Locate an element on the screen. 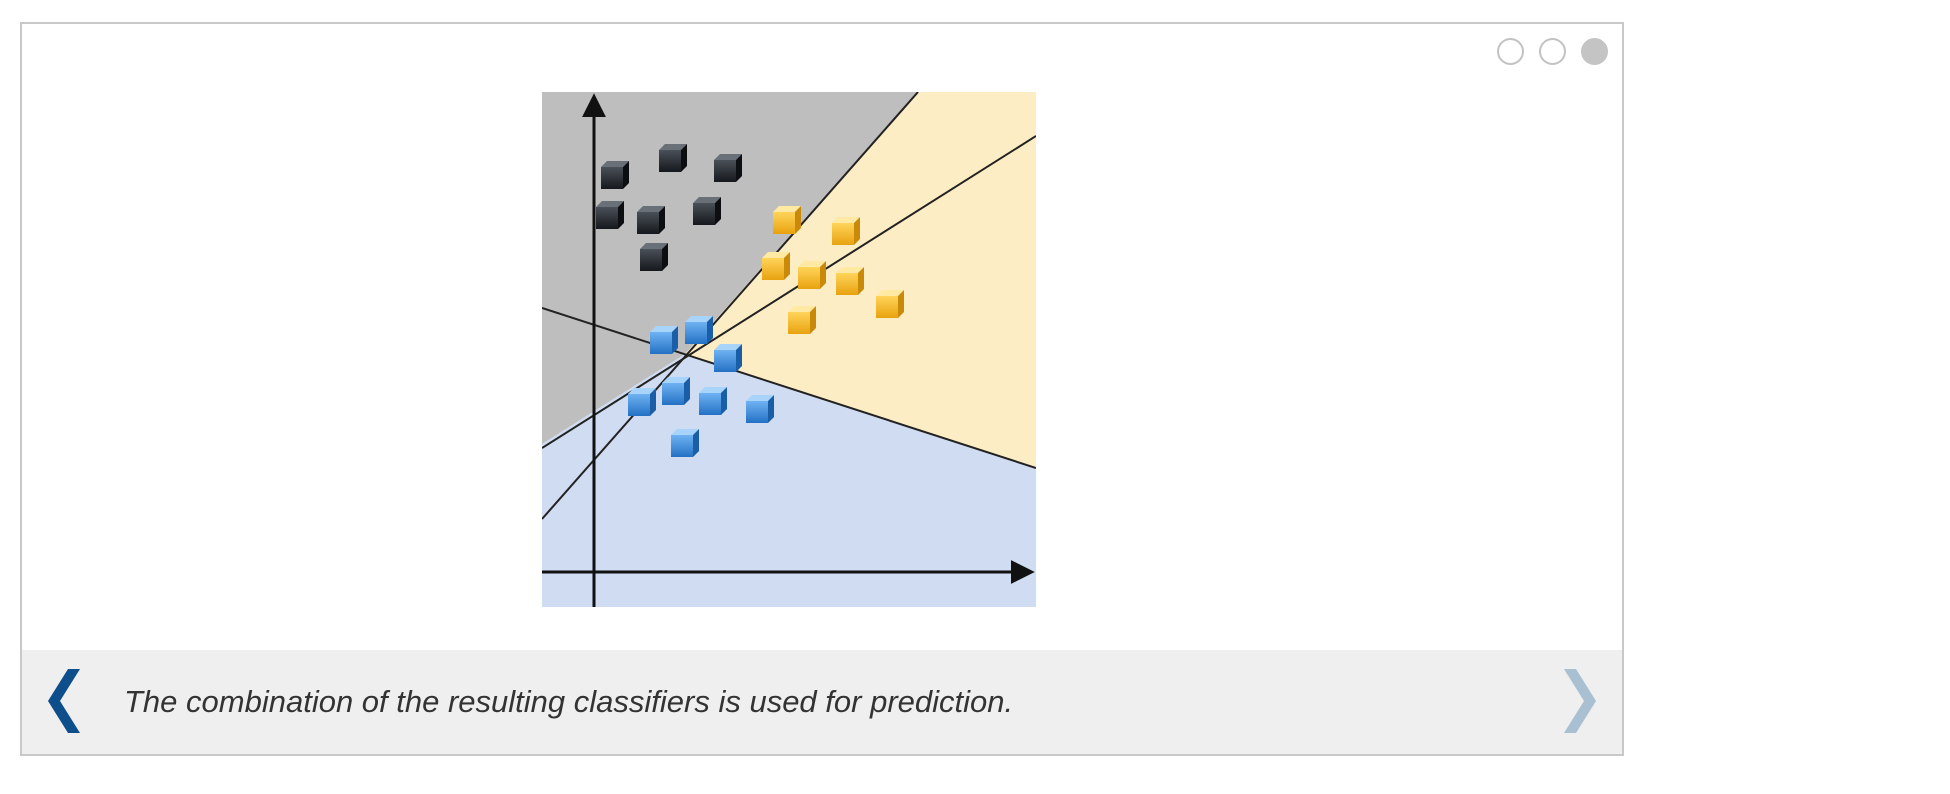 The height and width of the screenshot is (794, 1950). region-blue is located at coordinates (789, 480).